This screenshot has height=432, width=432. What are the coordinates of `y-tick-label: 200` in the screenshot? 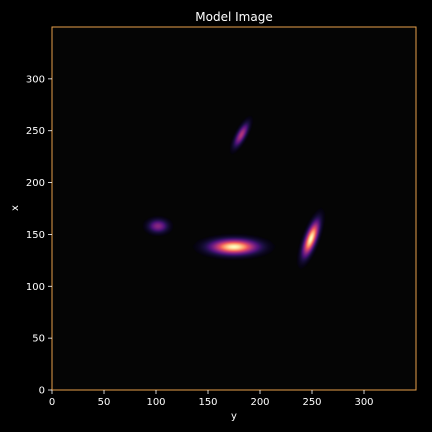 It's located at (35, 183).